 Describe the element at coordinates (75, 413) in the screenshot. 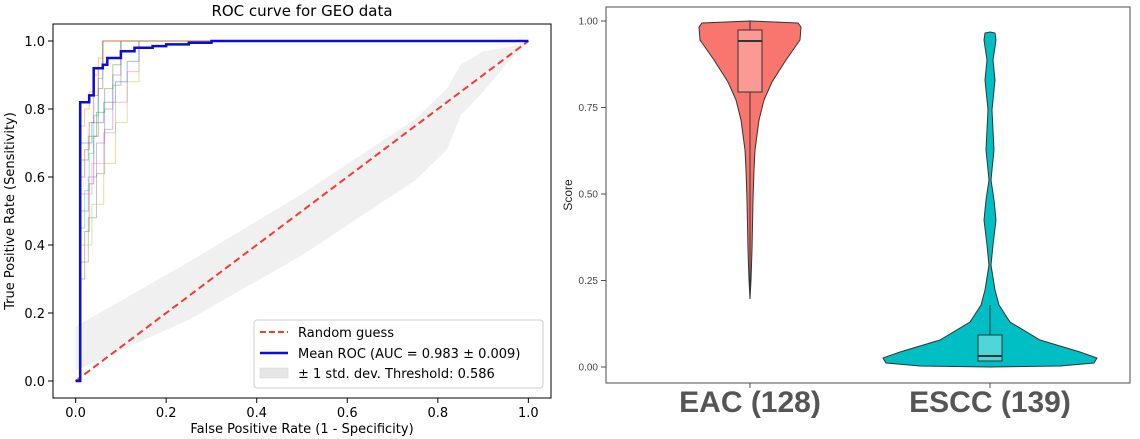

I see `x-tick-label: 0.0` at that location.